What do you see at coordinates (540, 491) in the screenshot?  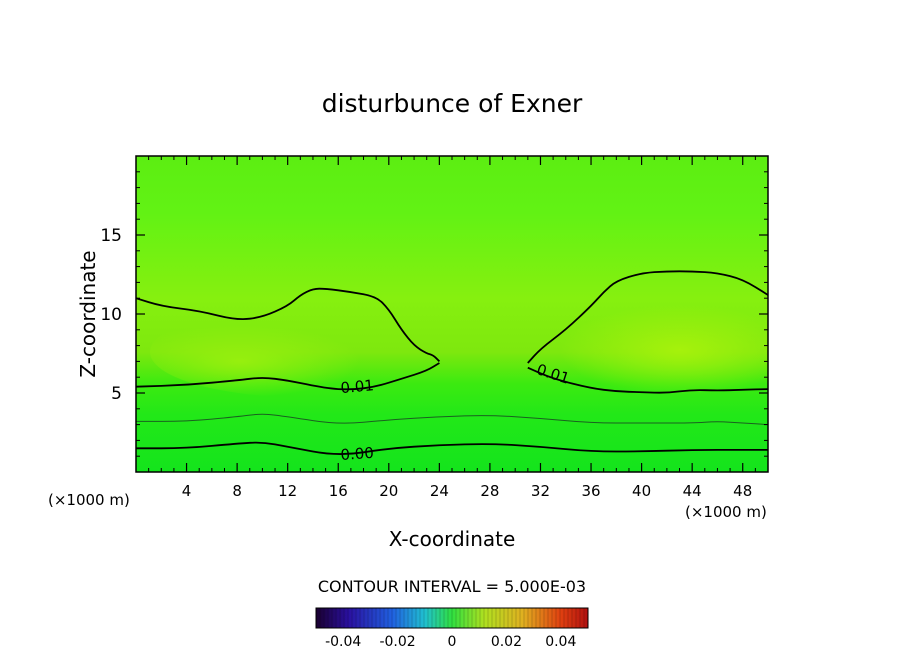 I see `x-tick-label: 32` at bounding box center [540, 491].